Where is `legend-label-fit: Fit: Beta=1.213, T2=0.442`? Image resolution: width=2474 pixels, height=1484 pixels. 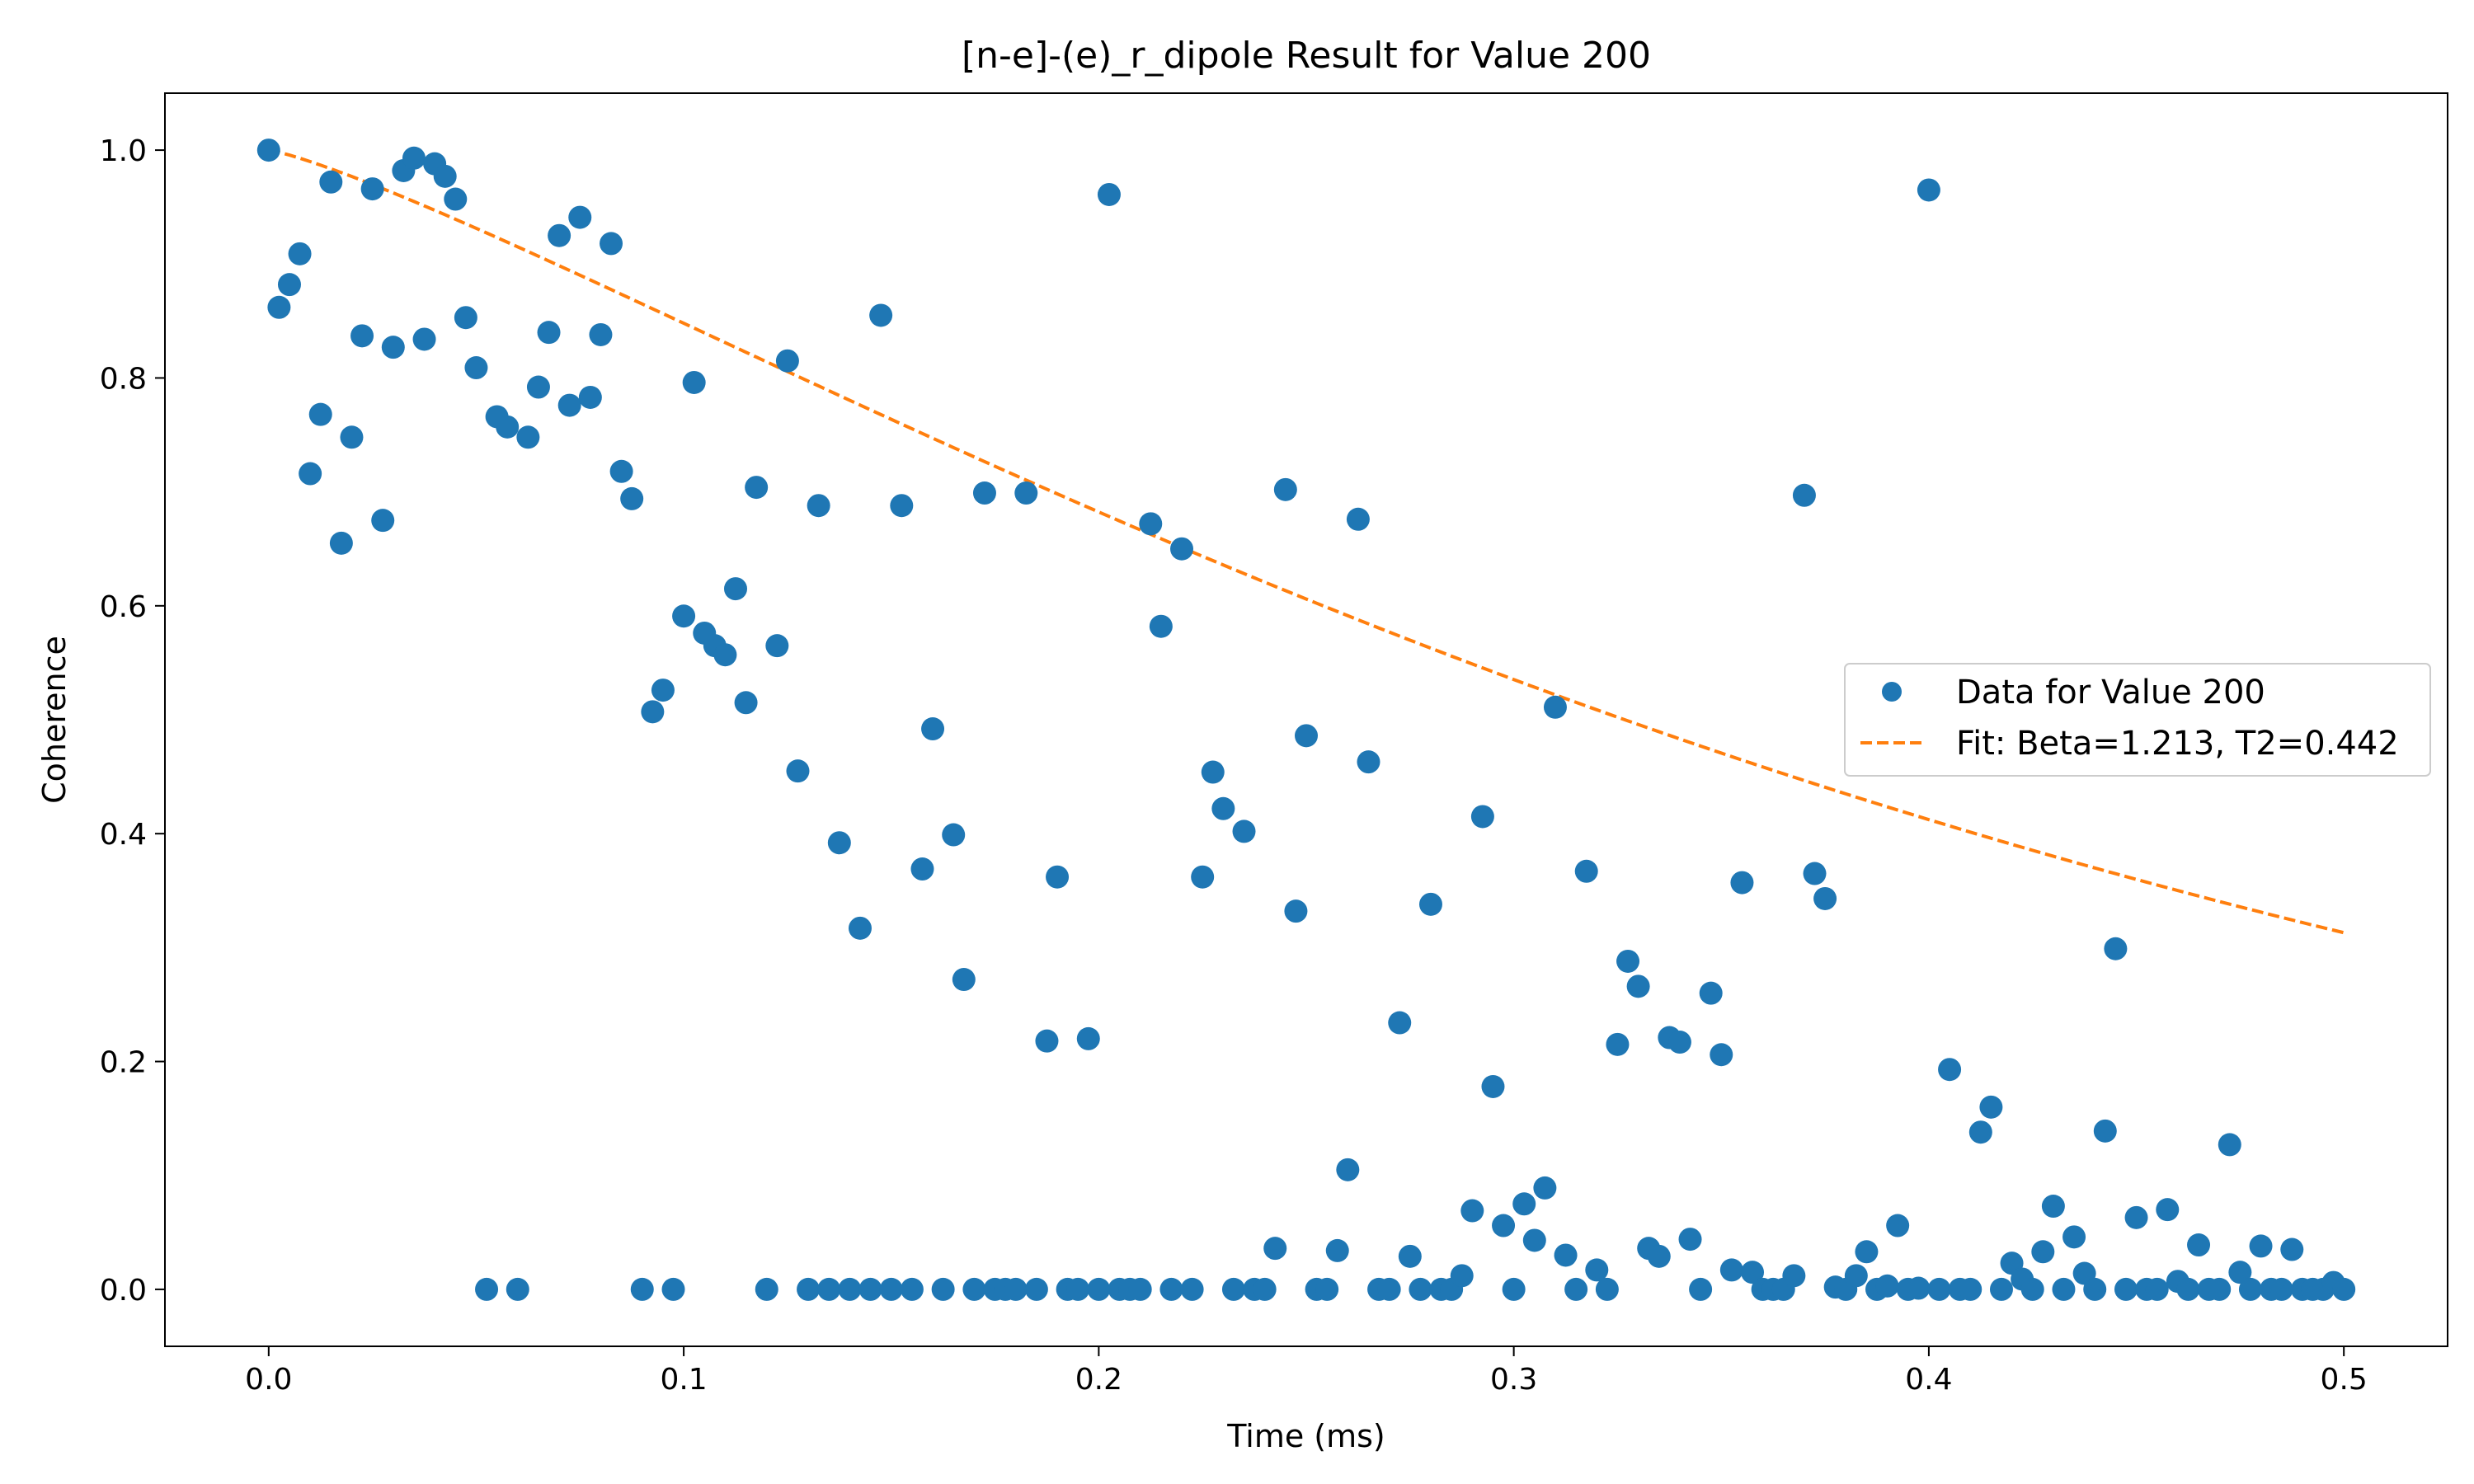
legend-label-fit: Fit: Beta=1.213, T2=0.442 is located at coordinates (2177, 744).